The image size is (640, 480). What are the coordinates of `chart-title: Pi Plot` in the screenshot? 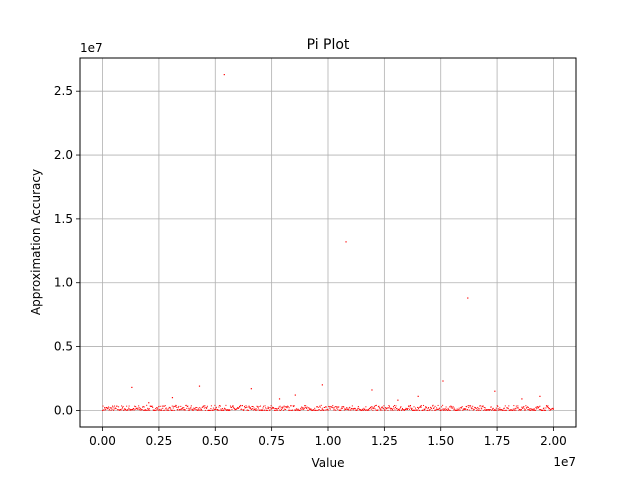 It's located at (328, 45).